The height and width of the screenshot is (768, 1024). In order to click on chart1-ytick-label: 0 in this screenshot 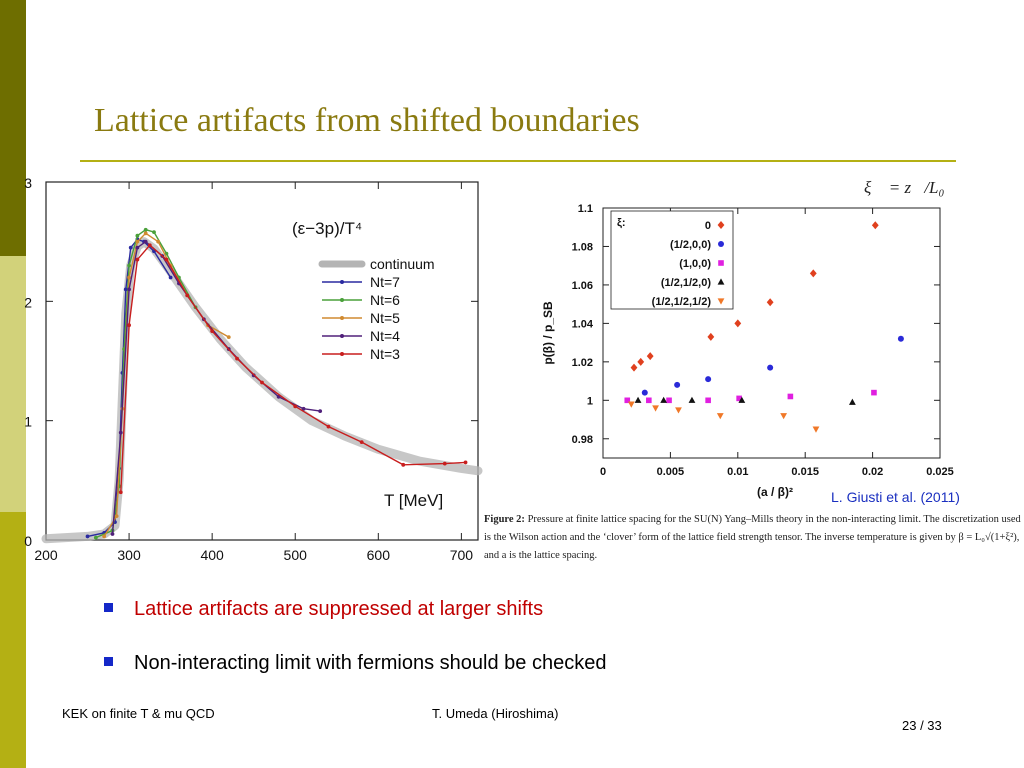, I will do `click(28, 541)`.